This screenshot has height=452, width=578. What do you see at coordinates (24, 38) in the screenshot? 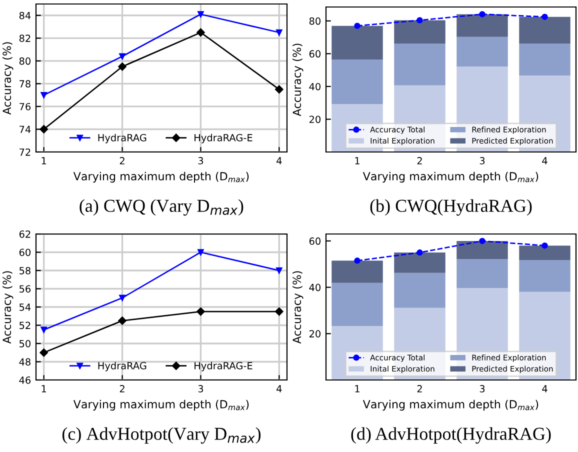
I see `y-tick-label: 82` at bounding box center [24, 38].